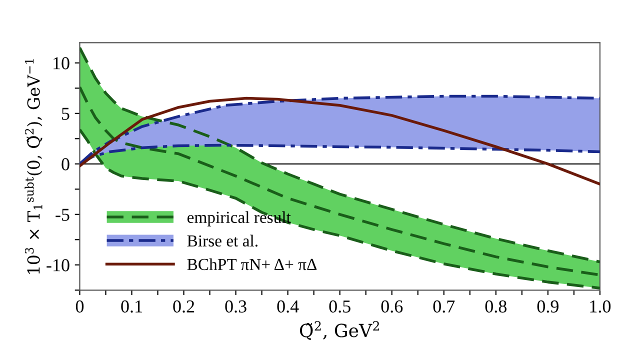 The width and height of the screenshot is (623, 356). I want to click on y-tick-label: -10, so click(58, 265).